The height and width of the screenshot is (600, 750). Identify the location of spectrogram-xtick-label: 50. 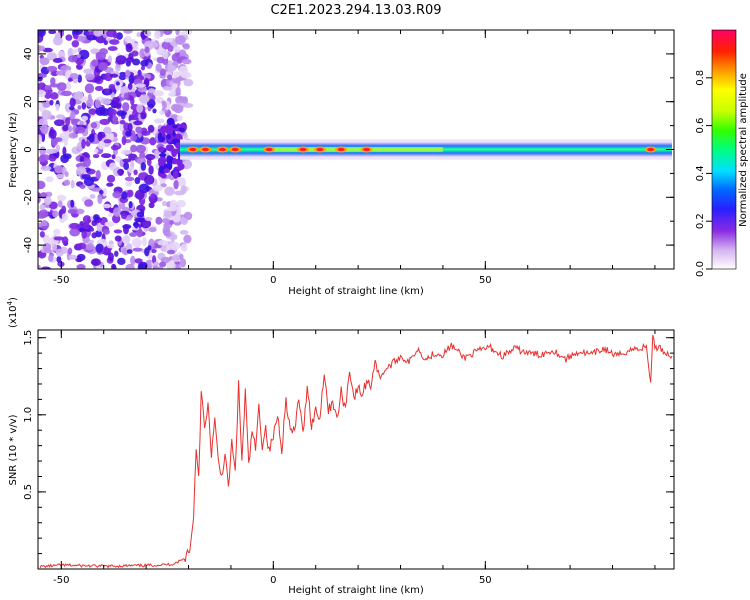
(485, 280).